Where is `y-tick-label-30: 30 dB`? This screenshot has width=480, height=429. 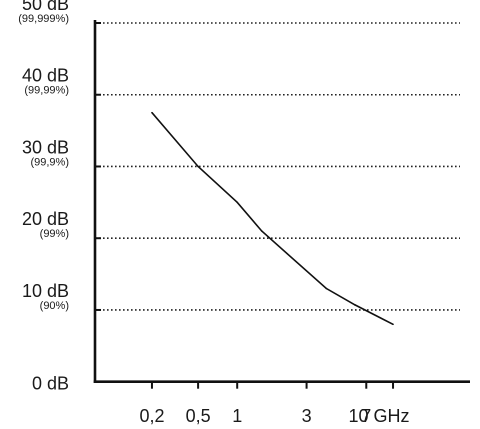 y-tick-label-30: 30 dB is located at coordinates (45, 147).